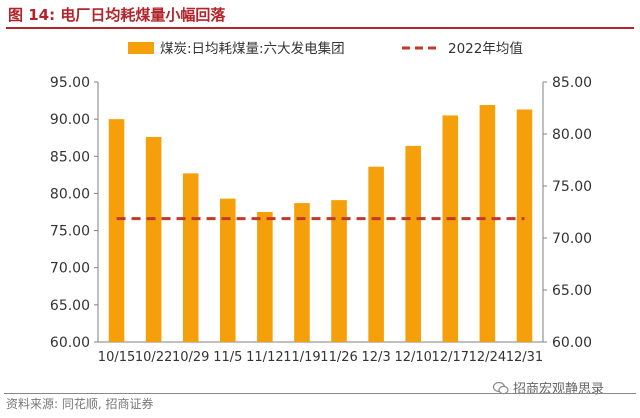  Describe the element at coordinates (572, 239) in the screenshot. I see `y-right-tick-label: 70.00` at that location.